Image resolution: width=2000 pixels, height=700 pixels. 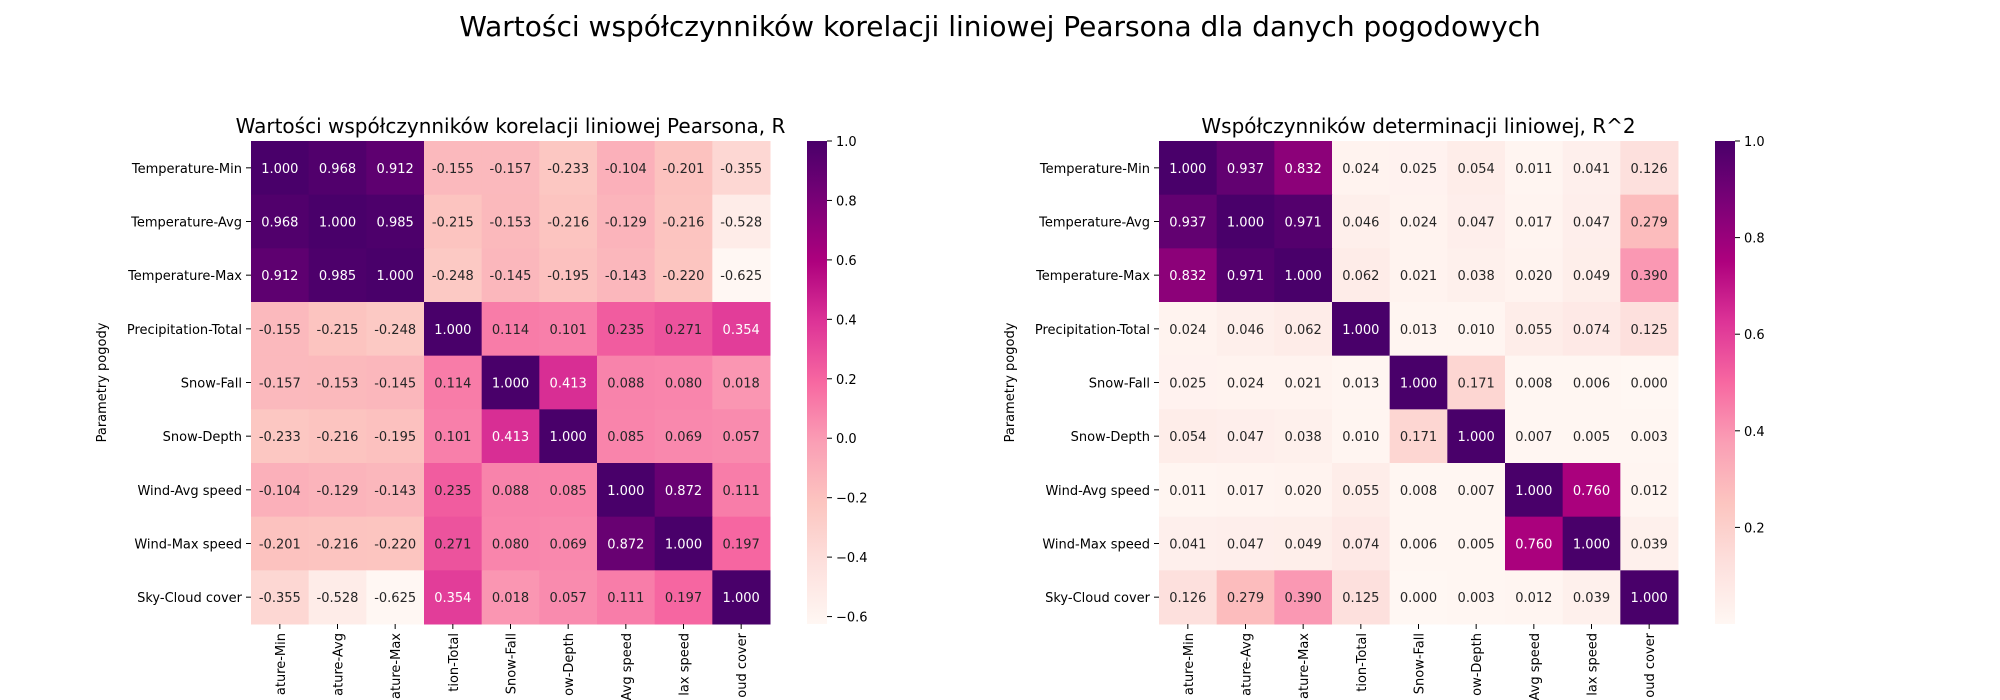 What do you see at coordinates (852, 618) in the screenshot?
I see `colorbar-tick-label: −0.6` at bounding box center [852, 618].